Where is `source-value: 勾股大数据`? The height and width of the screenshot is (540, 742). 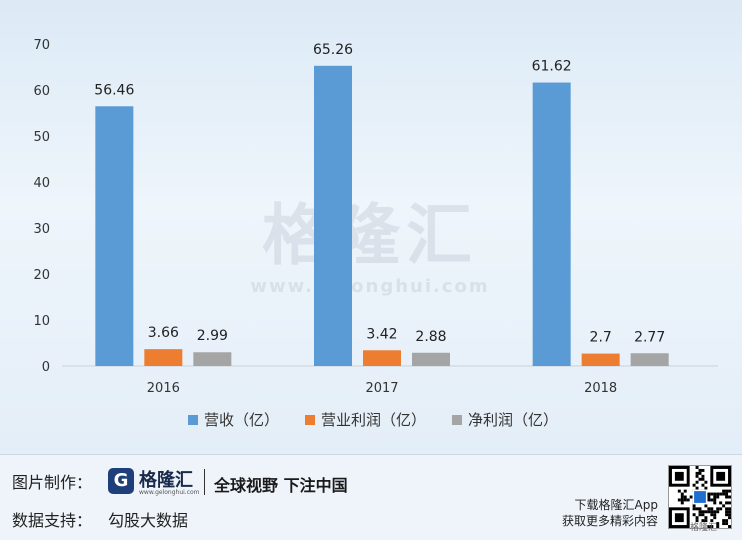
source-value: 勾股大数据 is located at coordinates (148, 520).